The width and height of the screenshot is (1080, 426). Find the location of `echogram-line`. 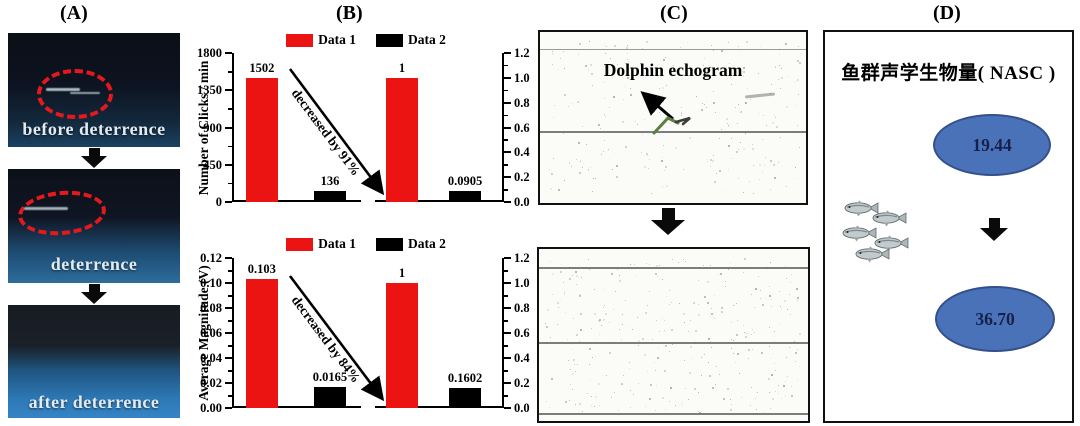

echogram-line is located at coordinates (673, 268).